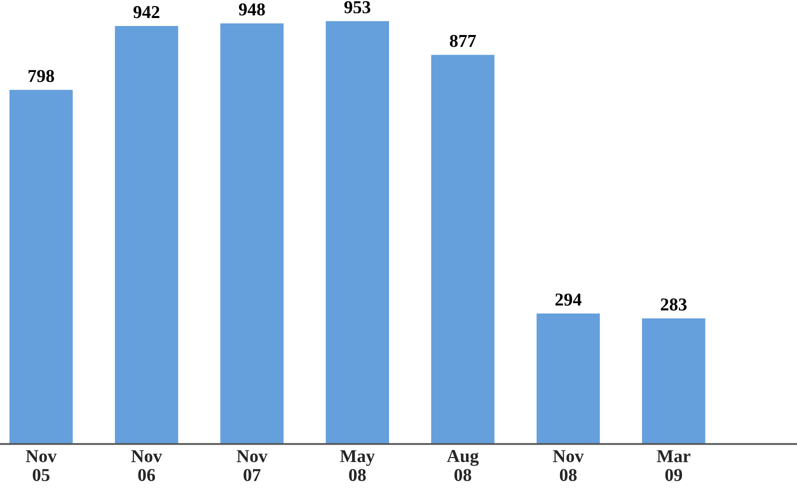  I want to click on data-label: 798, so click(41, 76).